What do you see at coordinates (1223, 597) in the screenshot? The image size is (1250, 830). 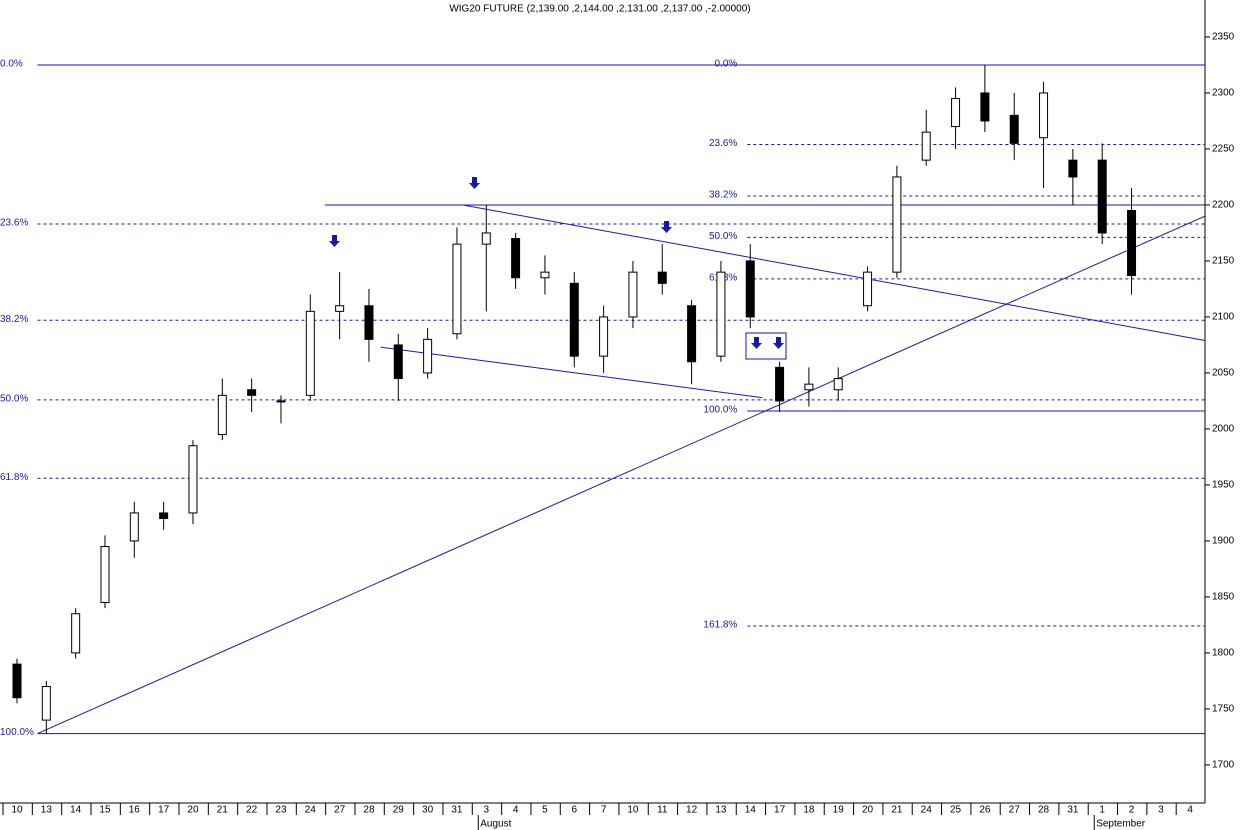 I see `y-tick-label: 1850` at bounding box center [1223, 597].